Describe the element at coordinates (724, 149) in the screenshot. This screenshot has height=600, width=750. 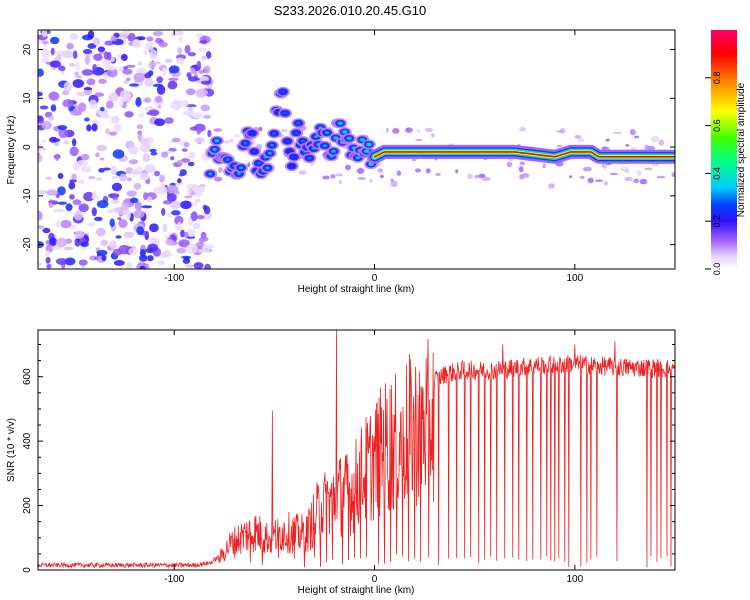
I see `colorbar-gradient` at that location.